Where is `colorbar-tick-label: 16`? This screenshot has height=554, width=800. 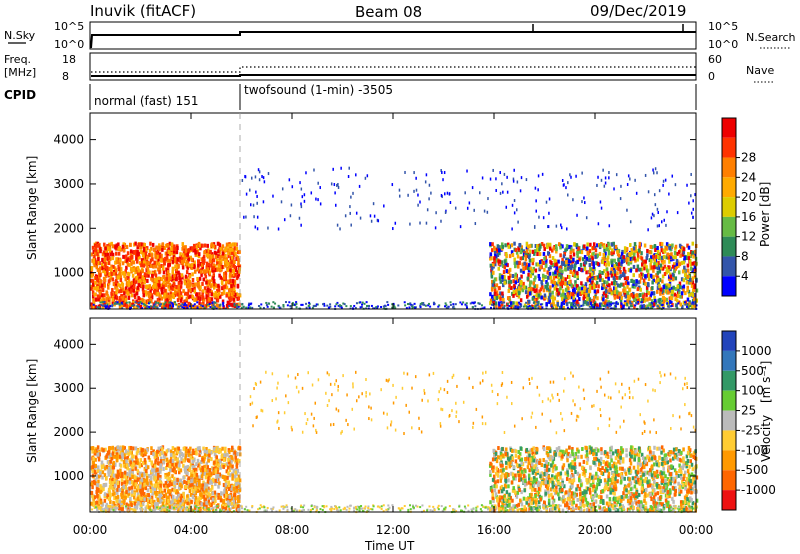 colorbar-tick-label: 16 is located at coordinates (748, 217).